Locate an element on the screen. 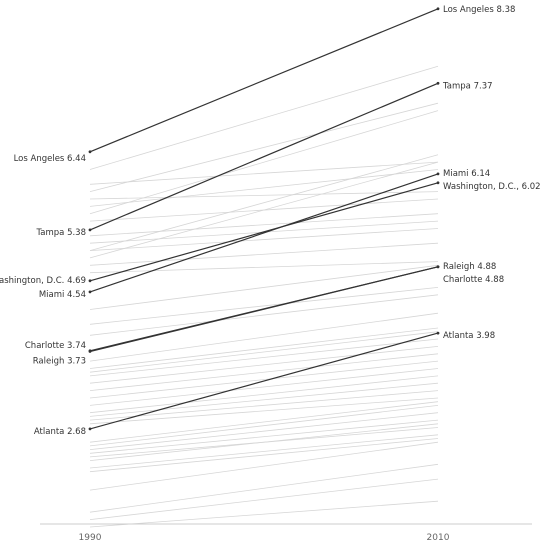 This screenshot has height=546, width=550. series-line-washington-d-c is located at coordinates (264, 232).